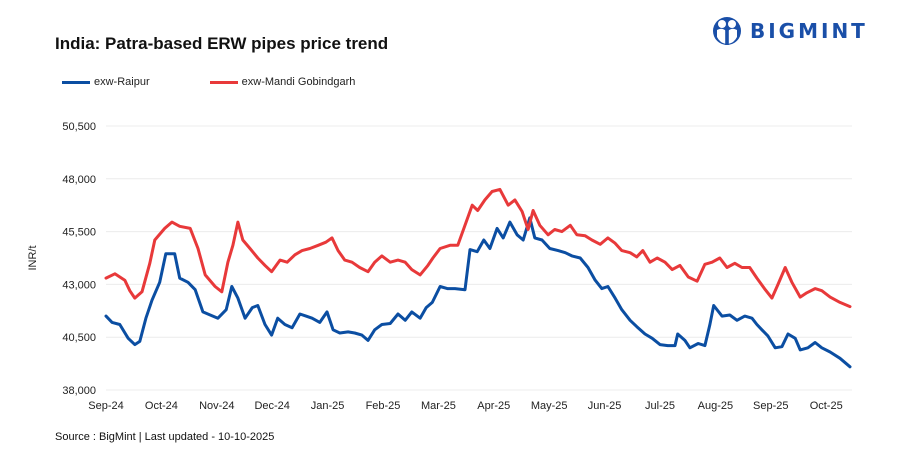  Describe the element at coordinates (79, 338) in the screenshot. I see `y-tick-label: 40,500` at that location.